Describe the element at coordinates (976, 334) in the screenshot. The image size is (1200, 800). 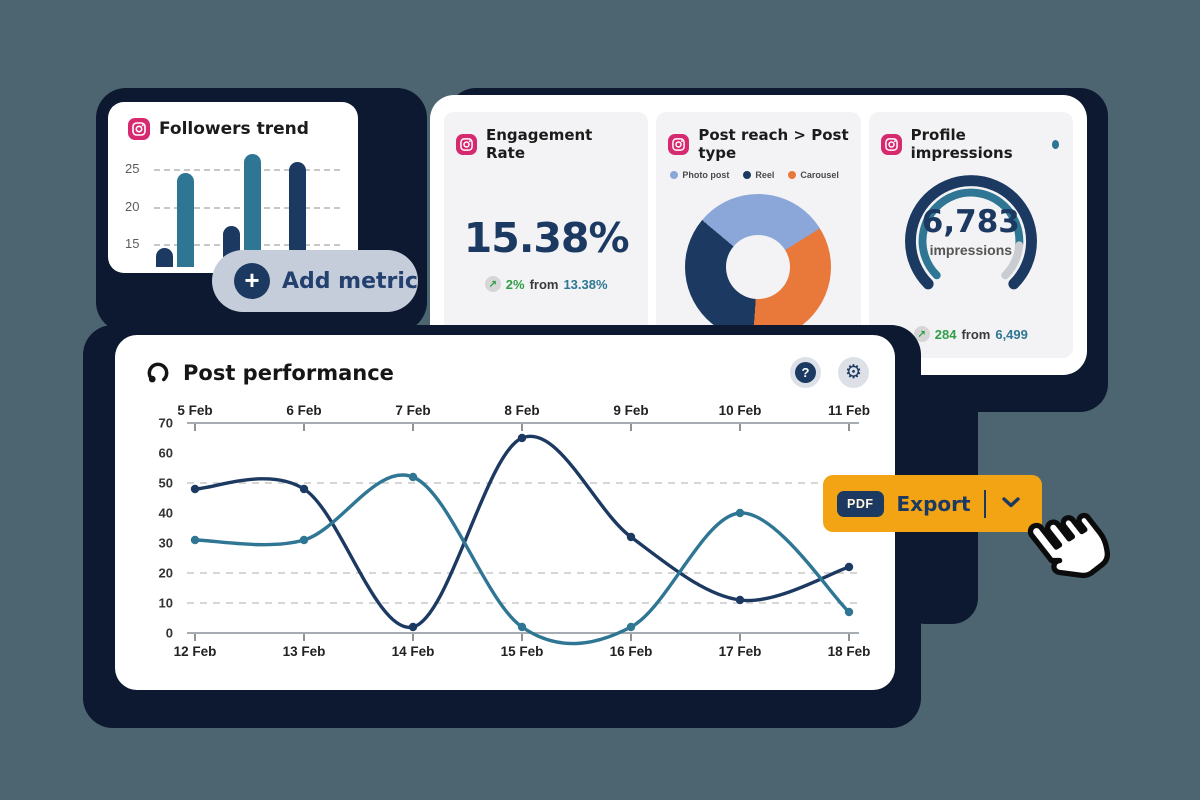
I see `impressions-delta-from: from` at that location.